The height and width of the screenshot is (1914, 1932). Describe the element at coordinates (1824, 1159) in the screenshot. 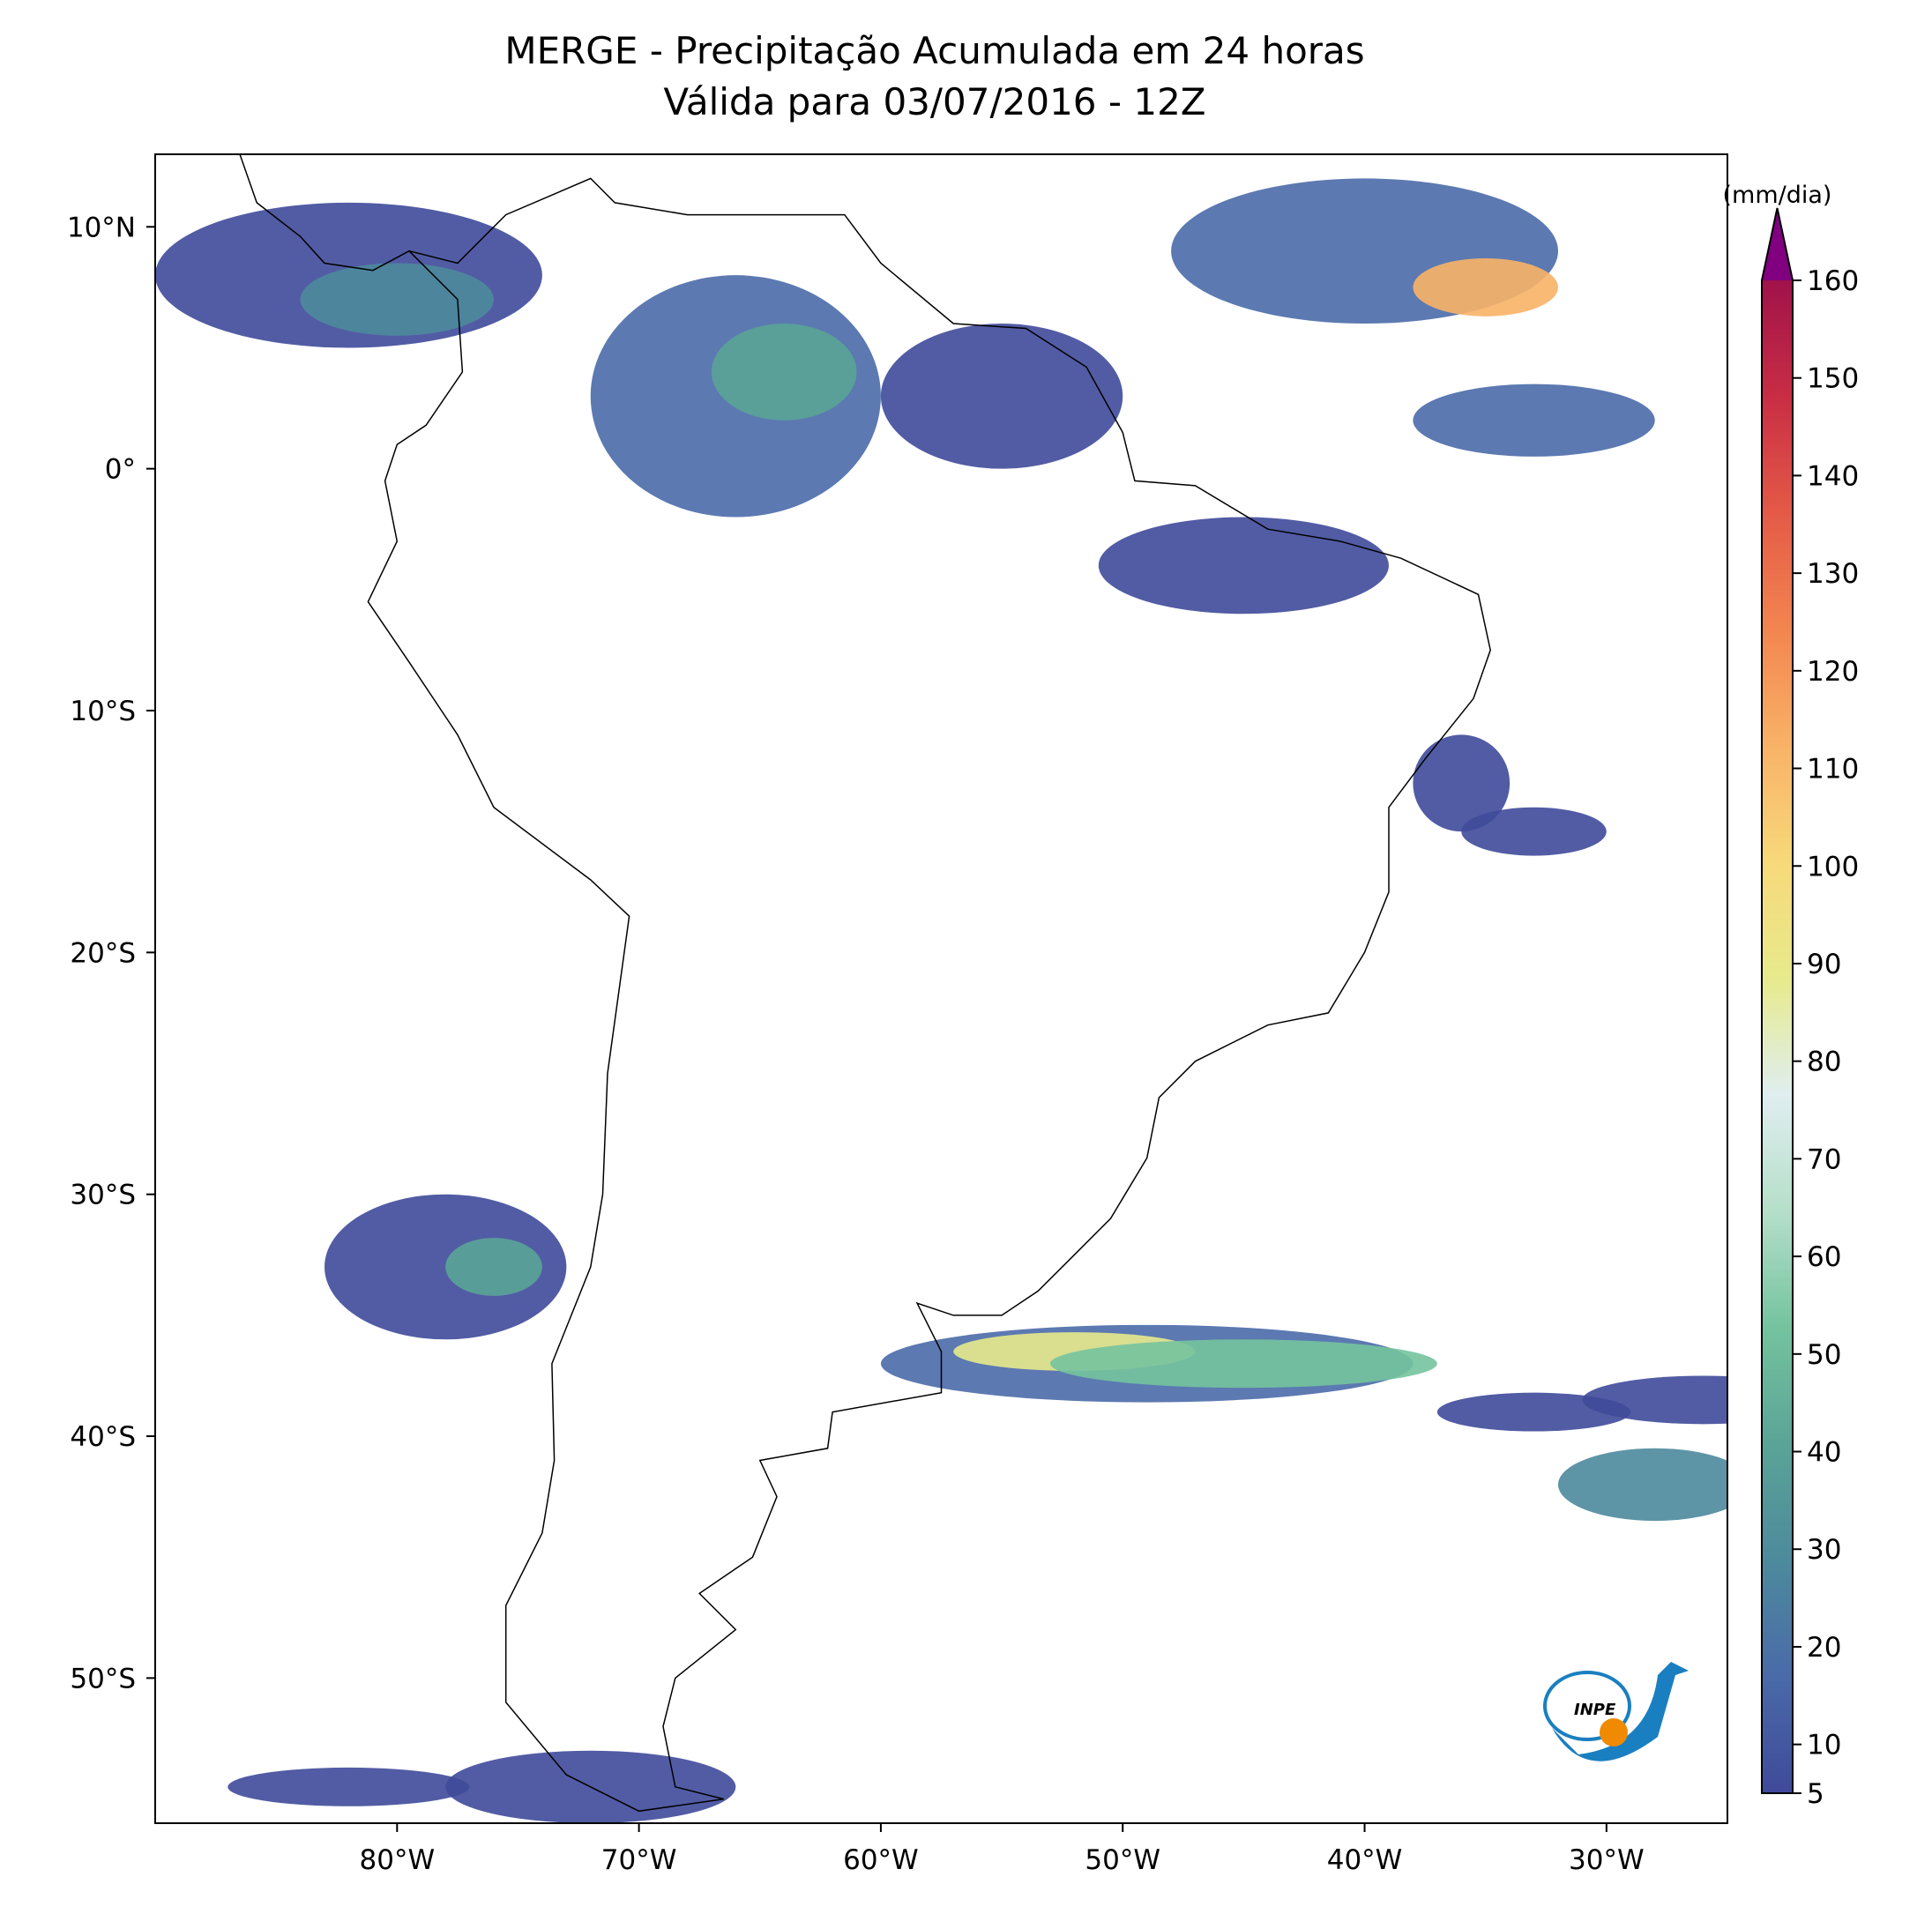

I see `colorbar-tick-label: 70` at that location.